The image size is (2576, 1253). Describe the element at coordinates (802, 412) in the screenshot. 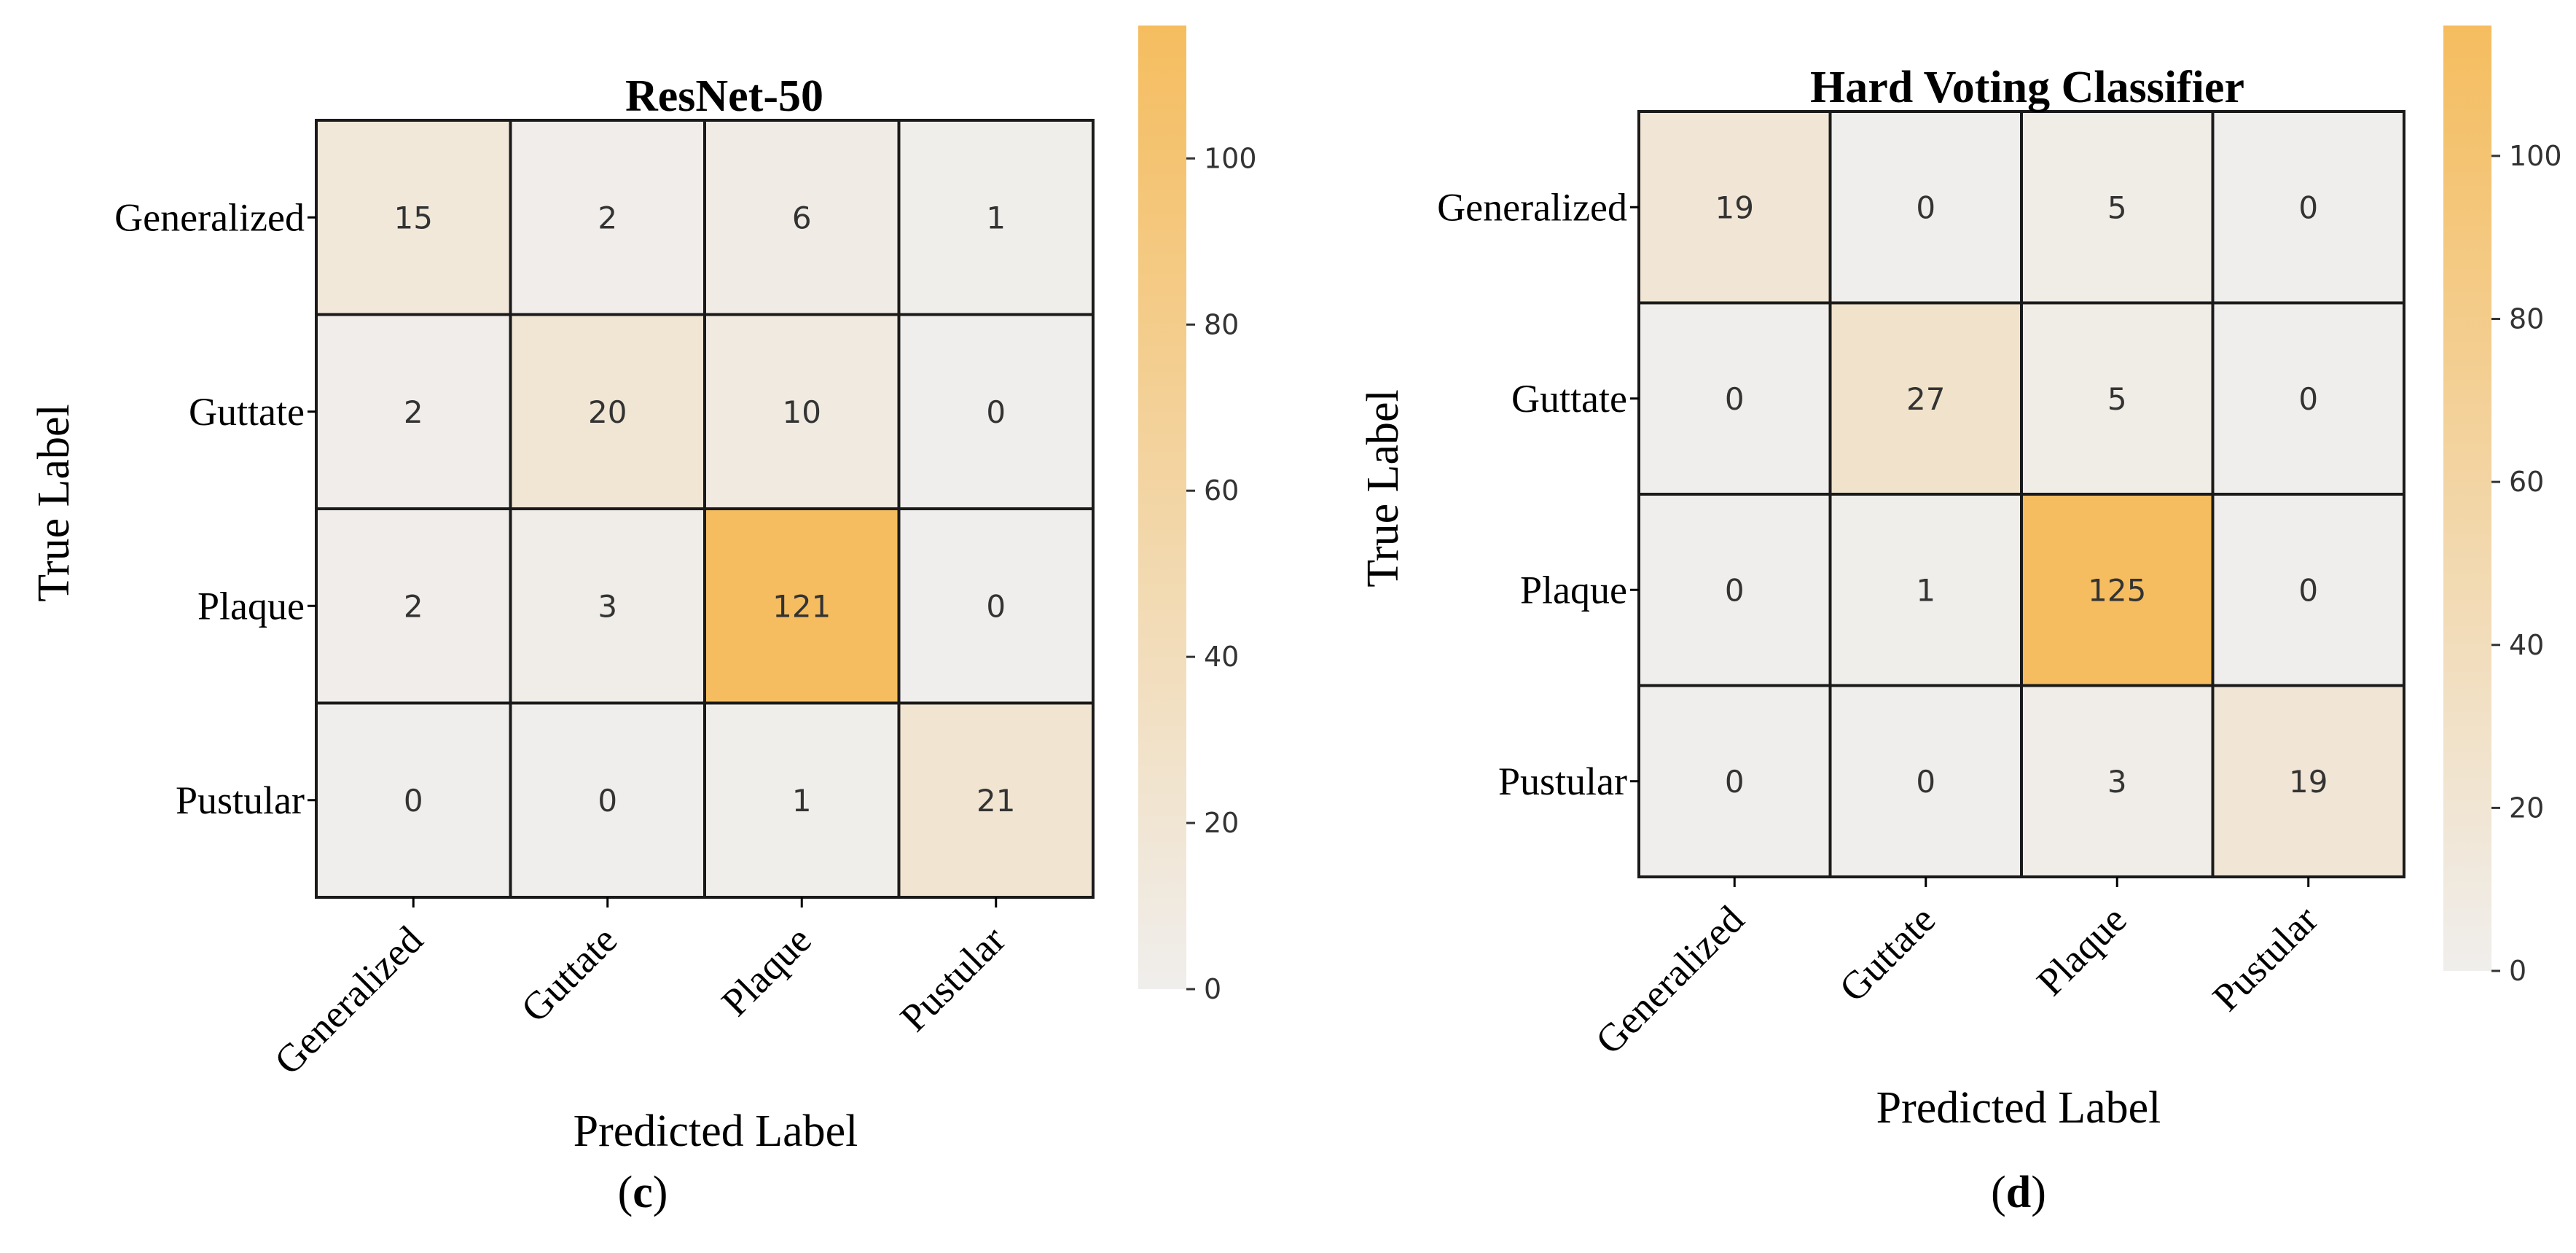

I see `cell-value-label: 10` at that location.